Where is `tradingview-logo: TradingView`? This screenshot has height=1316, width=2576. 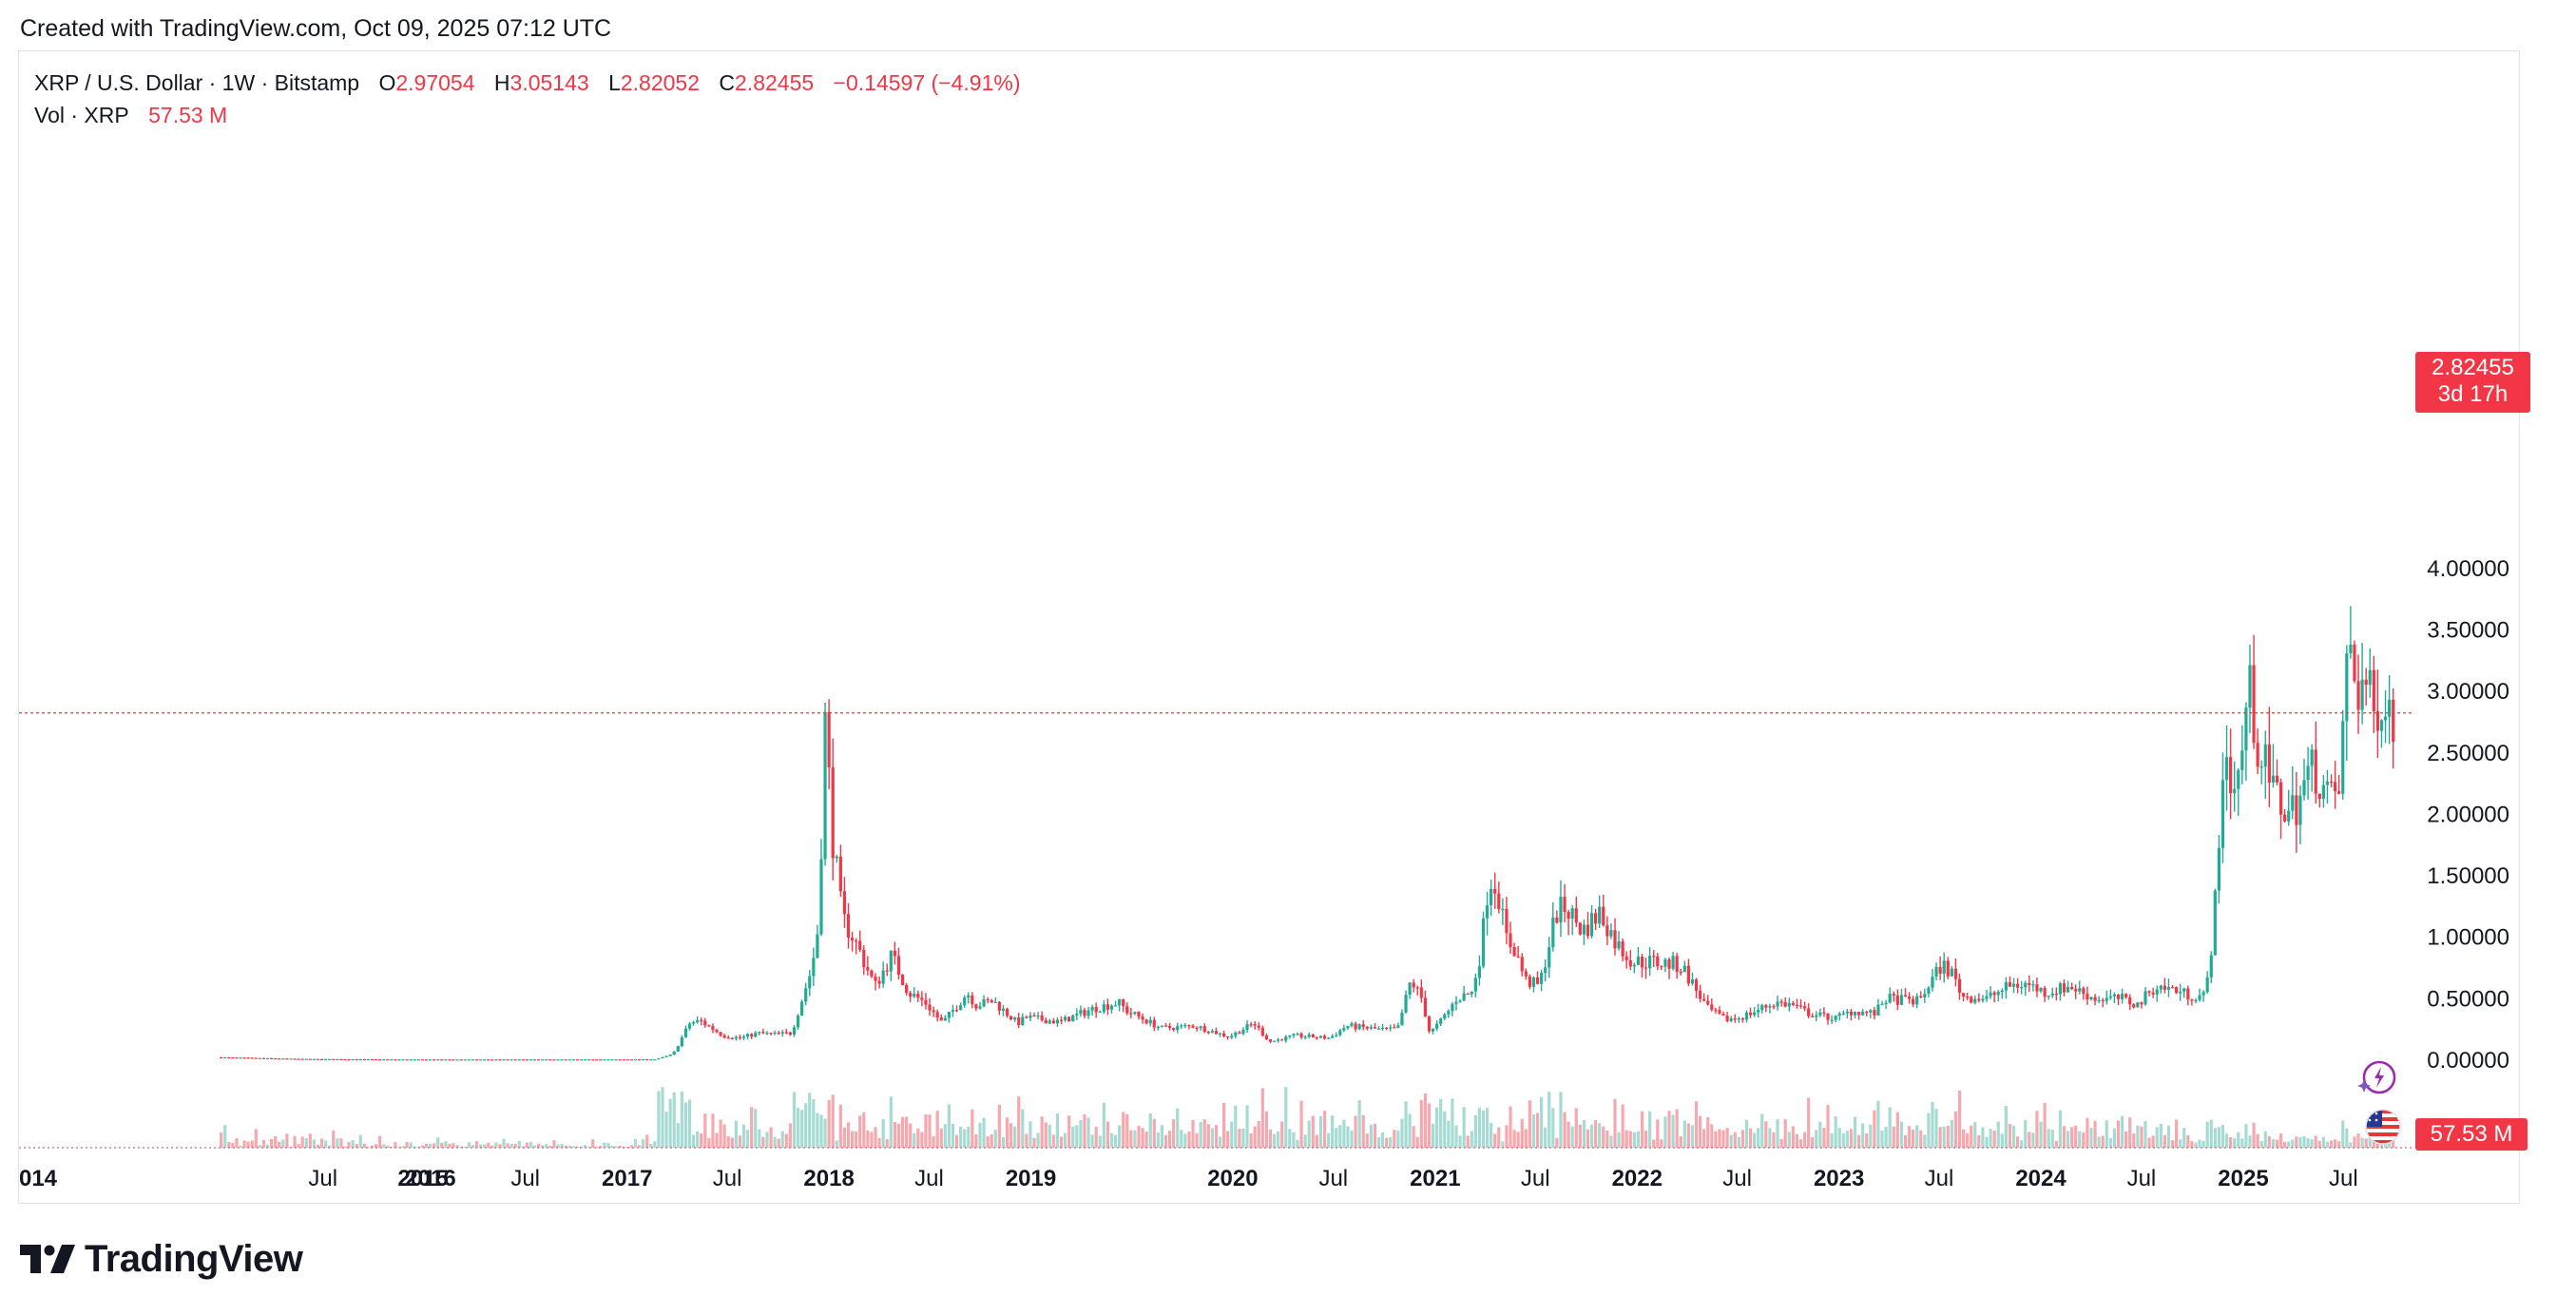
tradingview-logo: TradingView is located at coordinates (161, 1259).